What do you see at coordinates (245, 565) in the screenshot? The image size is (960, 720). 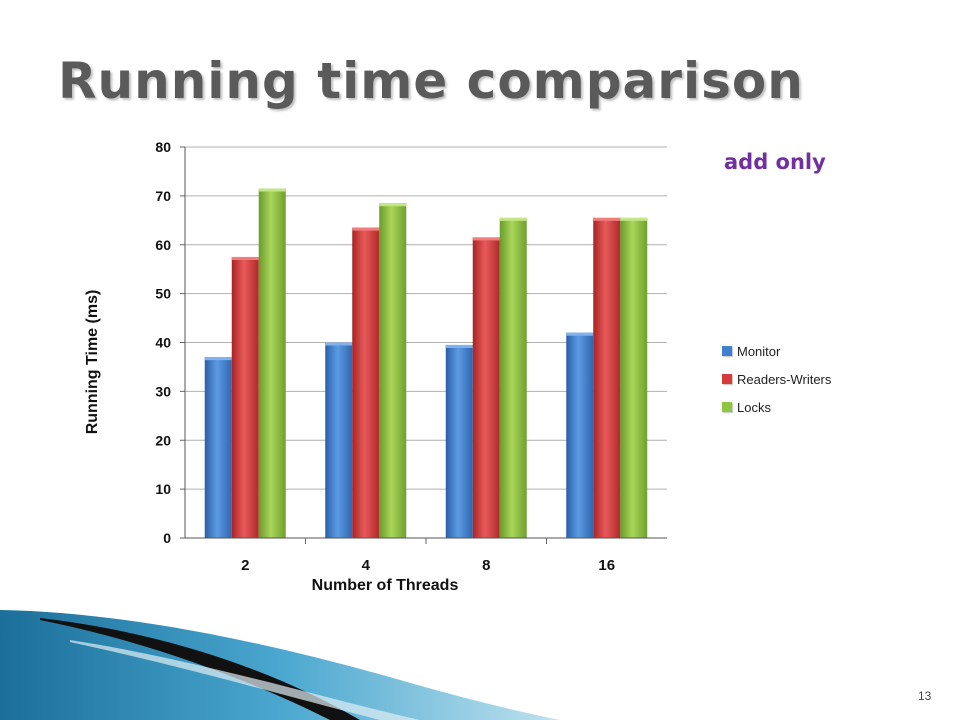 I see `x-tick-label: 2` at bounding box center [245, 565].